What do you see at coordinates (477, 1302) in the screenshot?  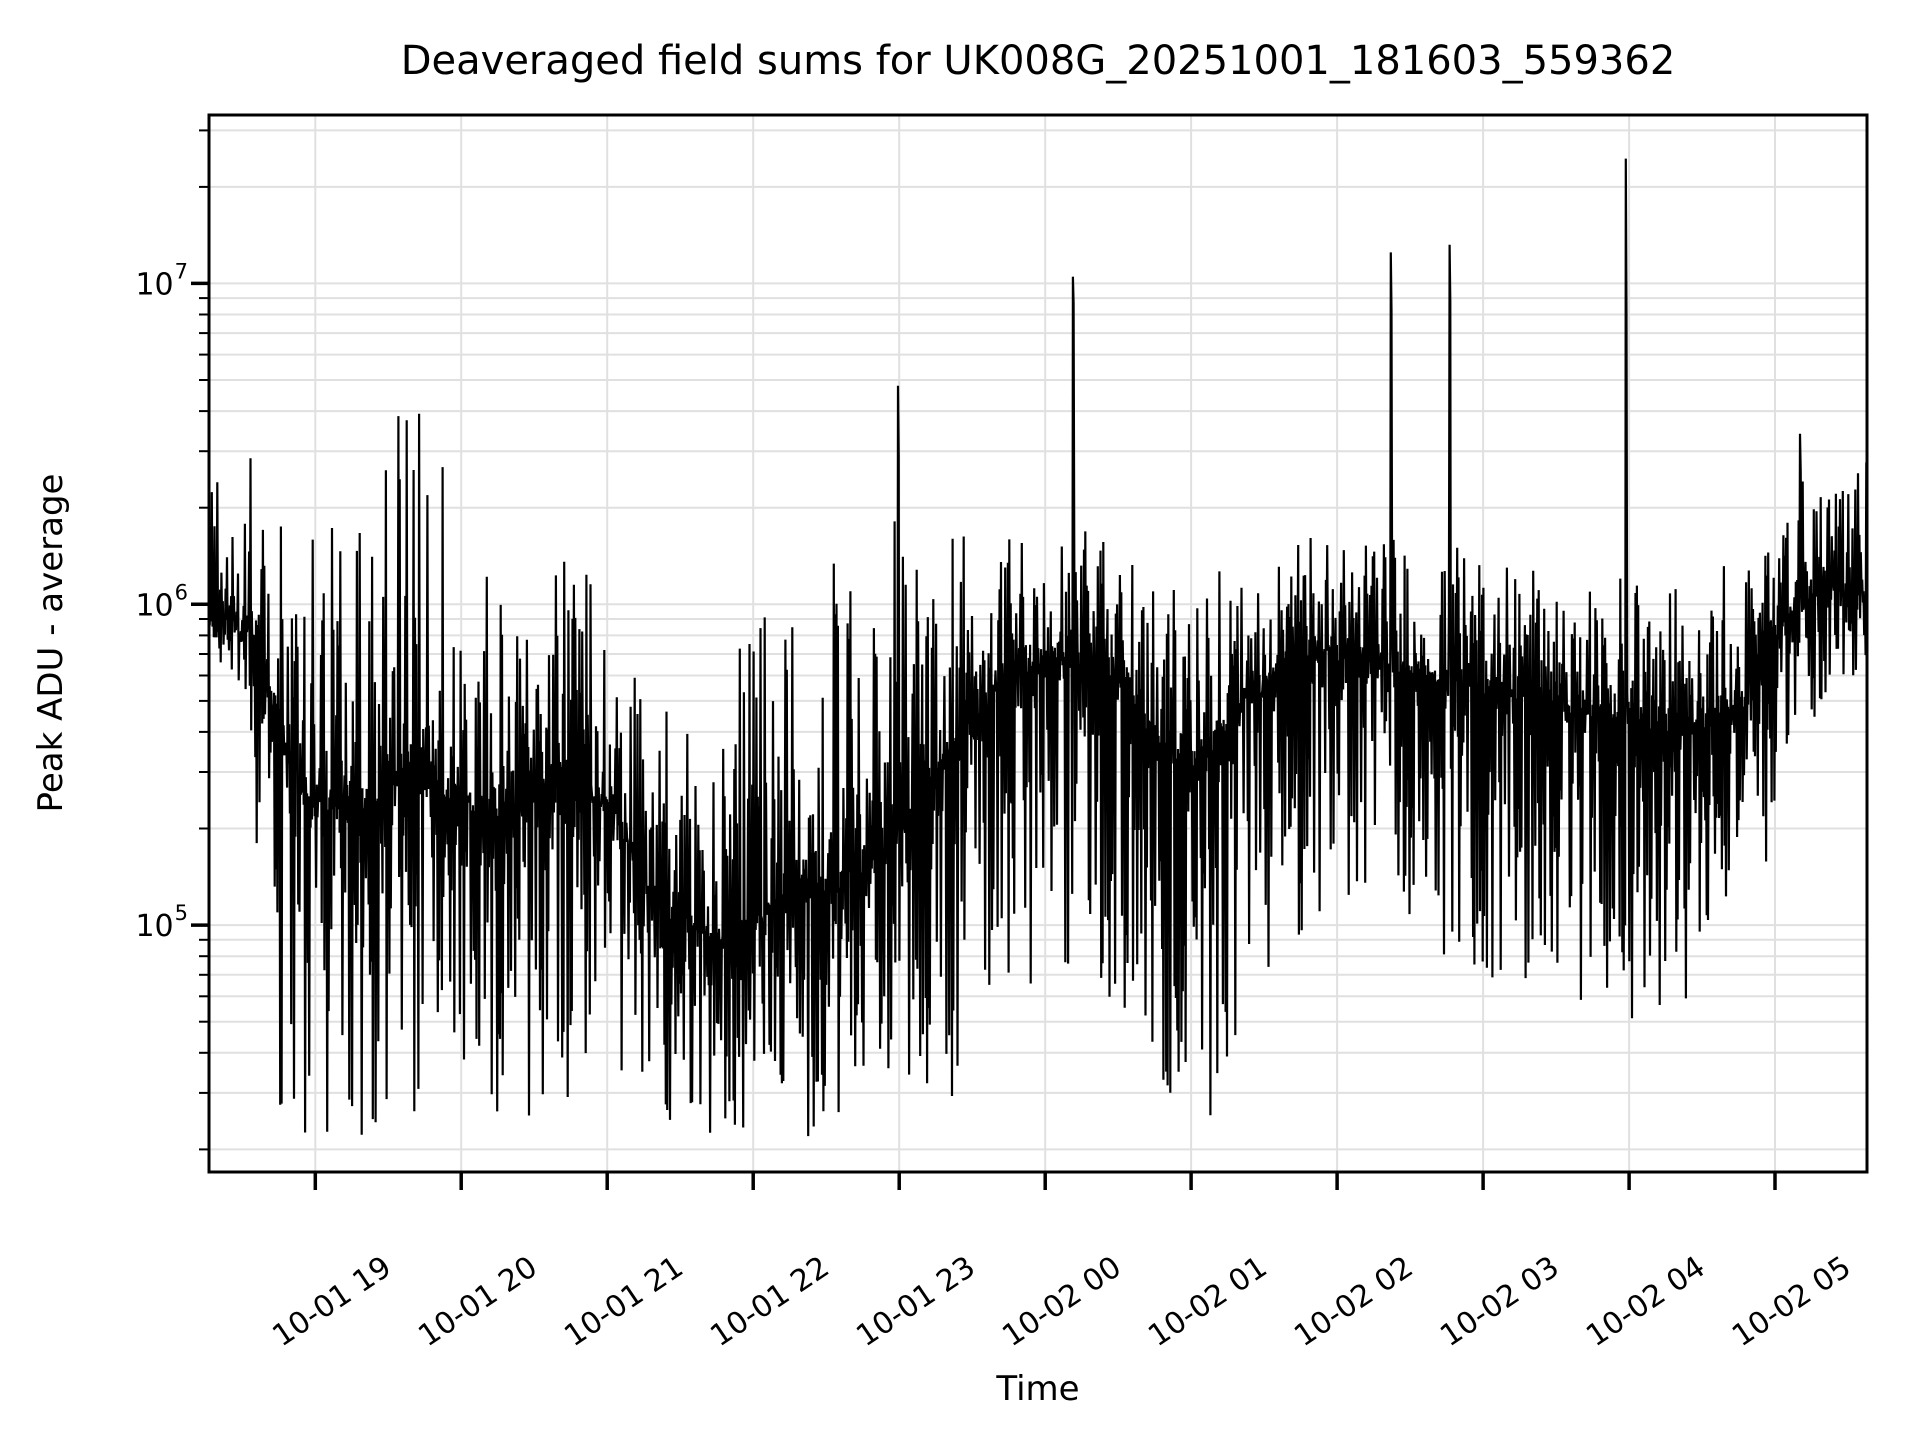 I see `x-tick-label: 10-01 20` at bounding box center [477, 1302].